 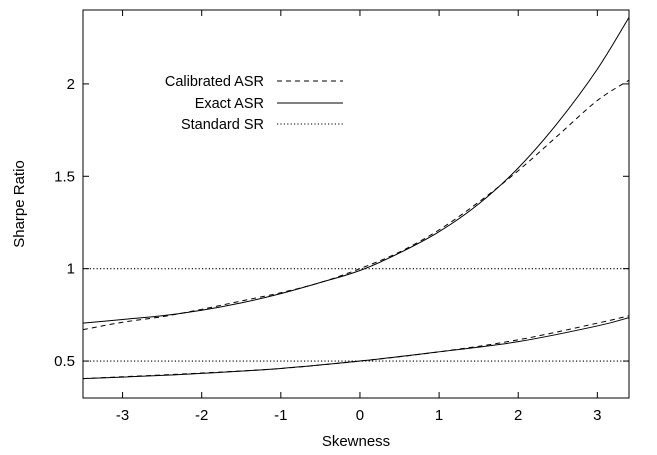 What do you see at coordinates (360, 415) in the screenshot?
I see `x-tick-label: 0` at bounding box center [360, 415].